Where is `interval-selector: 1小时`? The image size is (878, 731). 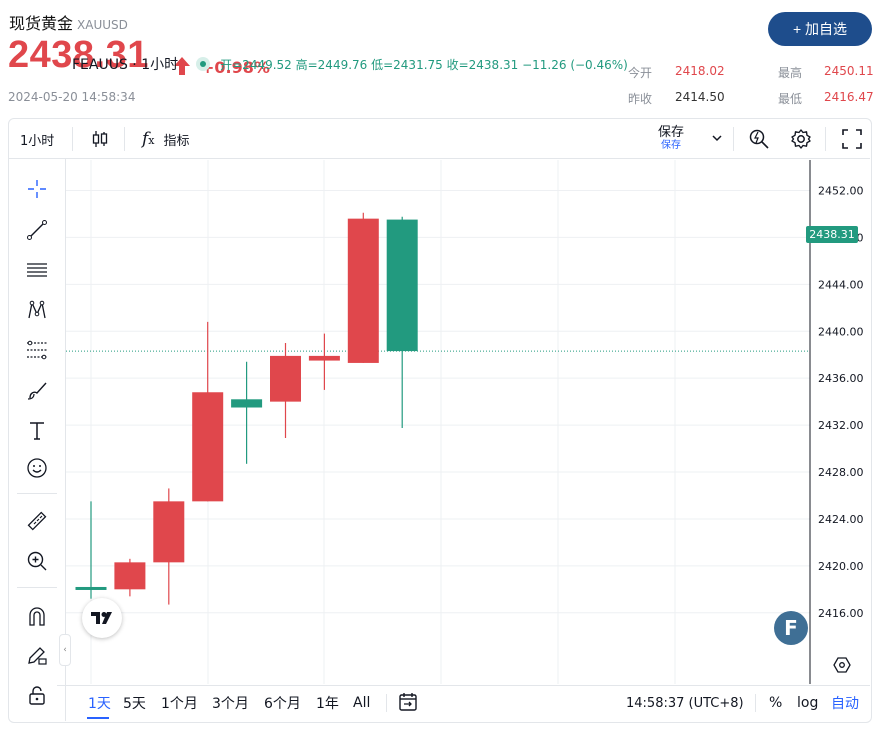
interval-selector: 1小时 is located at coordinates (37, 141).